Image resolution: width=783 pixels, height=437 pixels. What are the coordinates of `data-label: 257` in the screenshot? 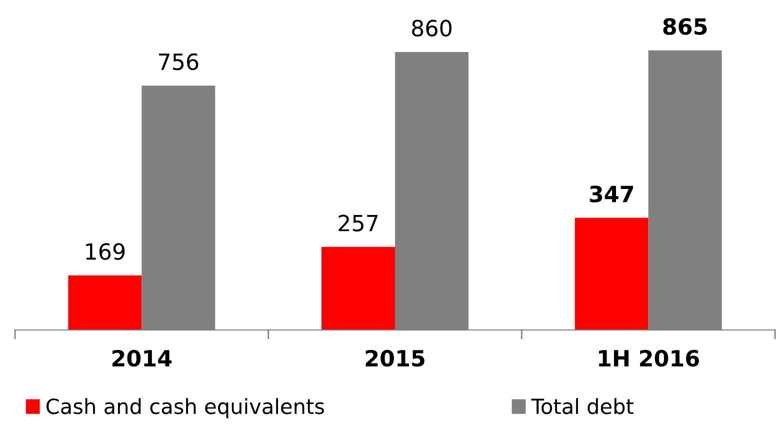 It's located at (358, 223).